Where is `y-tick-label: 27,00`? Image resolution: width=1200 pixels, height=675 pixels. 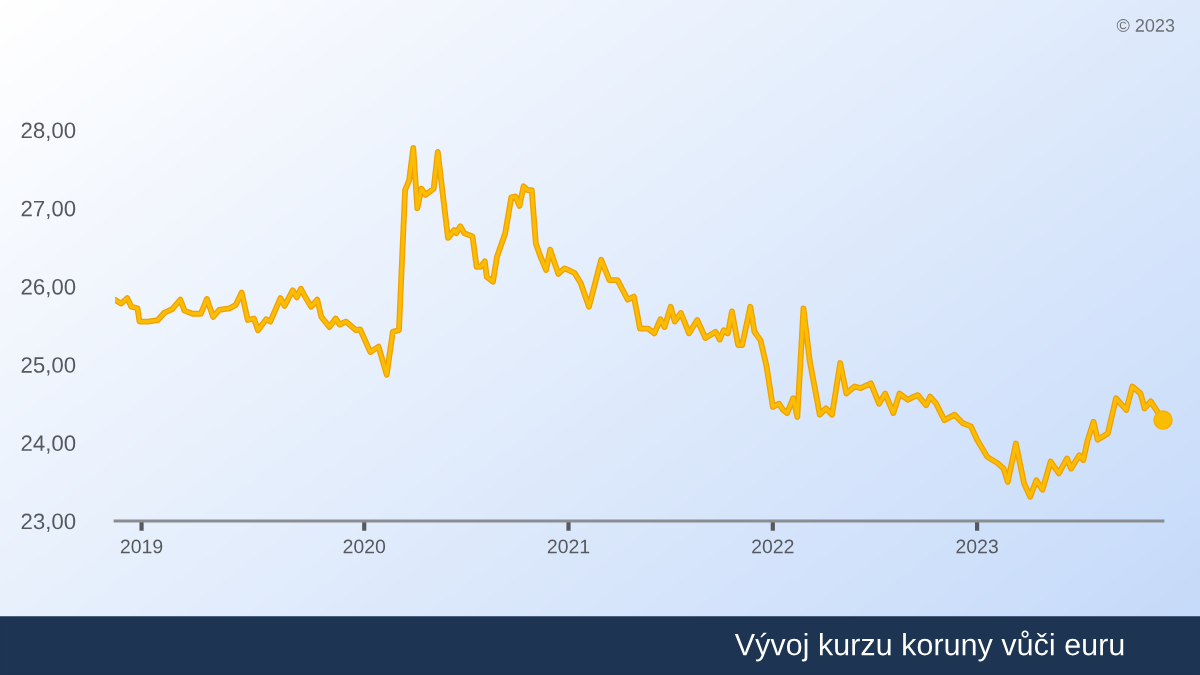
y-tick-label: 27,00 is located at coordinates (48, 210).